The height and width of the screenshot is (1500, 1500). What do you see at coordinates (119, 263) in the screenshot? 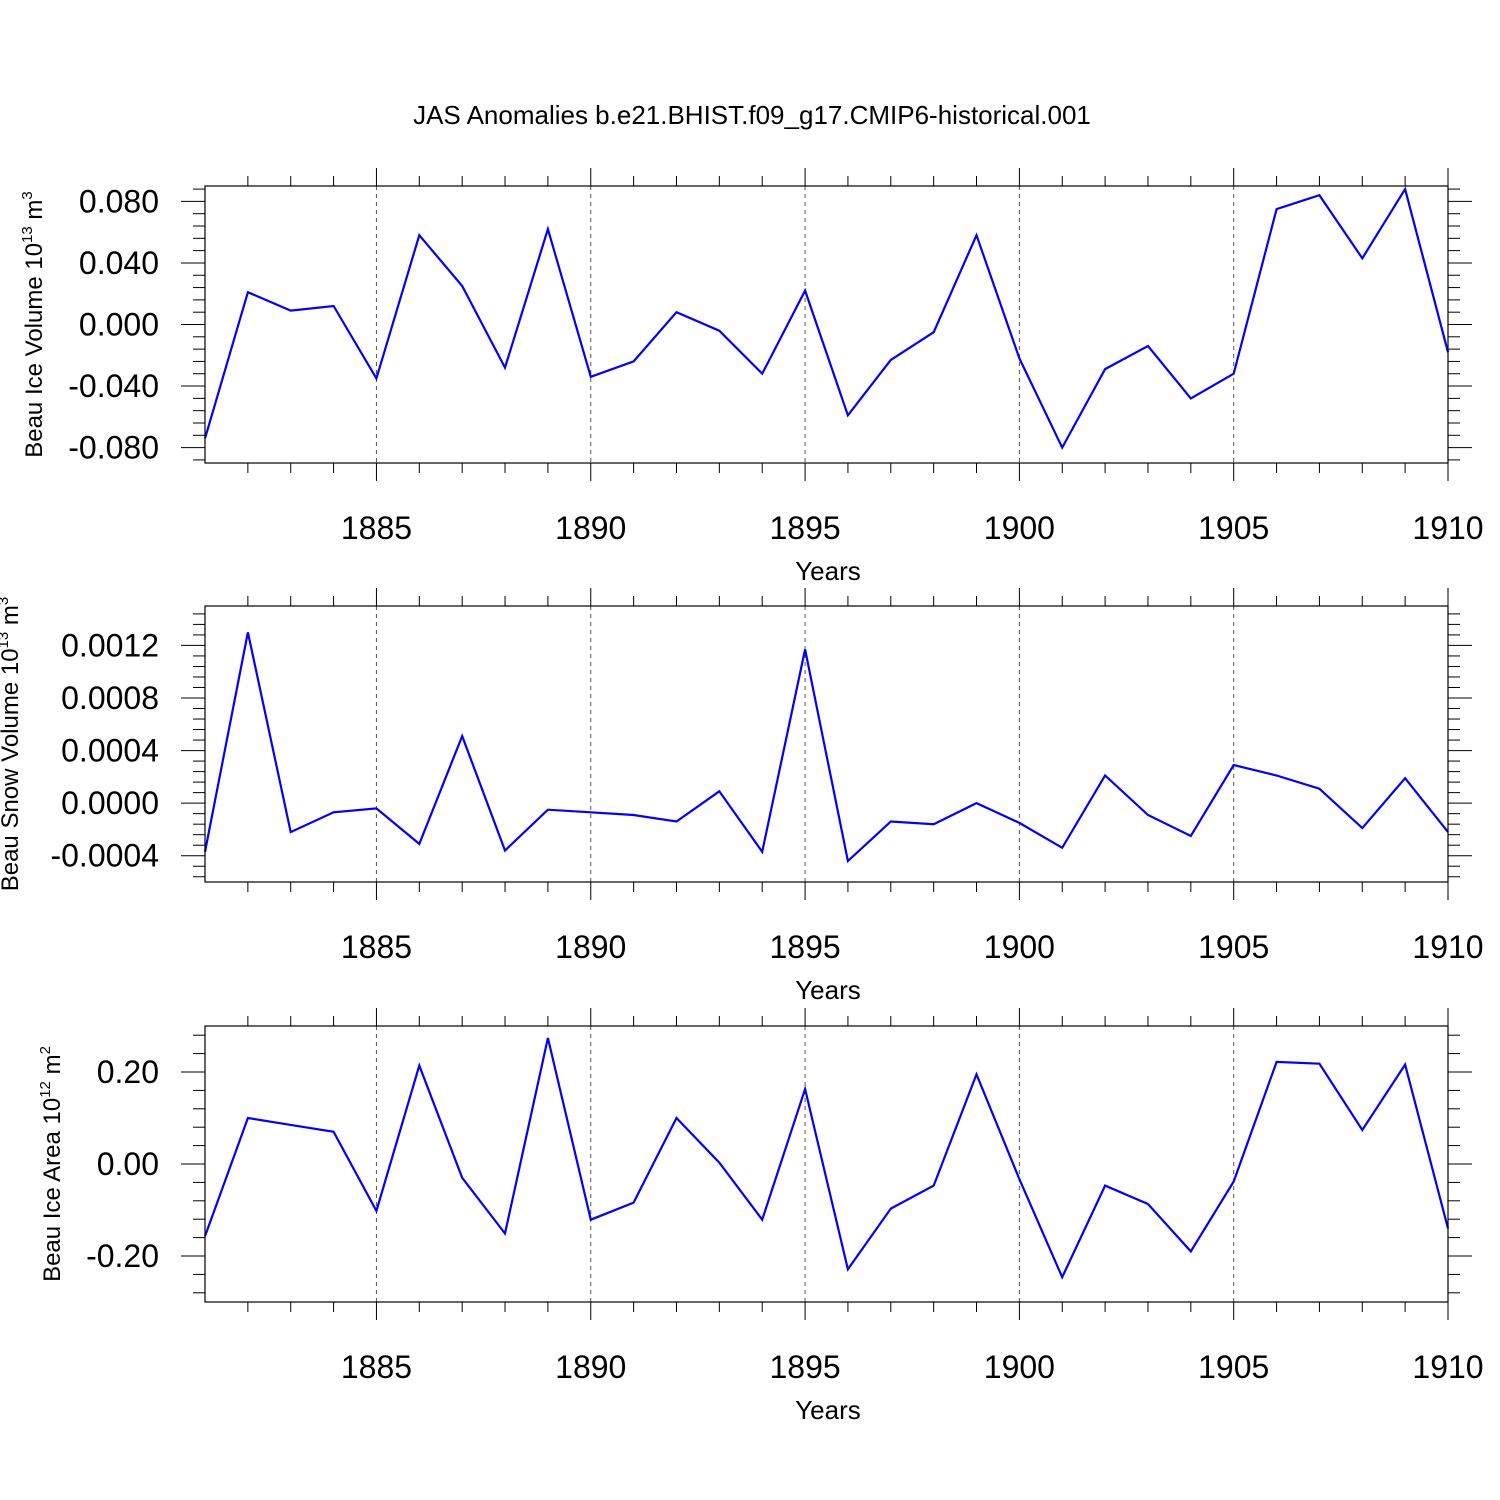
I see `y-tick-label: 0.040` at bounding box center [119, 263].